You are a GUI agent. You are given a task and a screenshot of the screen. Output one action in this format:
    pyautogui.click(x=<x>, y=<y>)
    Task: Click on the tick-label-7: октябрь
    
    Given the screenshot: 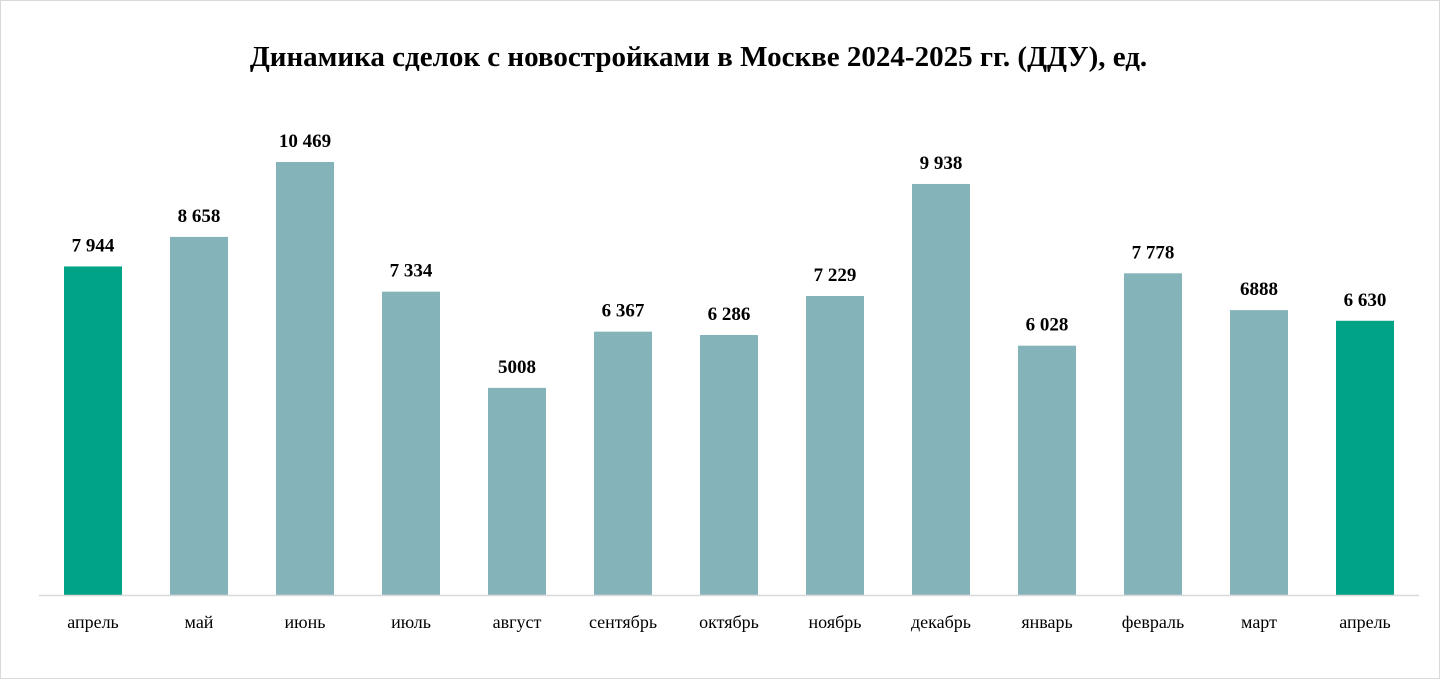 What is the action you would take?
    pyautogui.click(x=729, y=622)
    